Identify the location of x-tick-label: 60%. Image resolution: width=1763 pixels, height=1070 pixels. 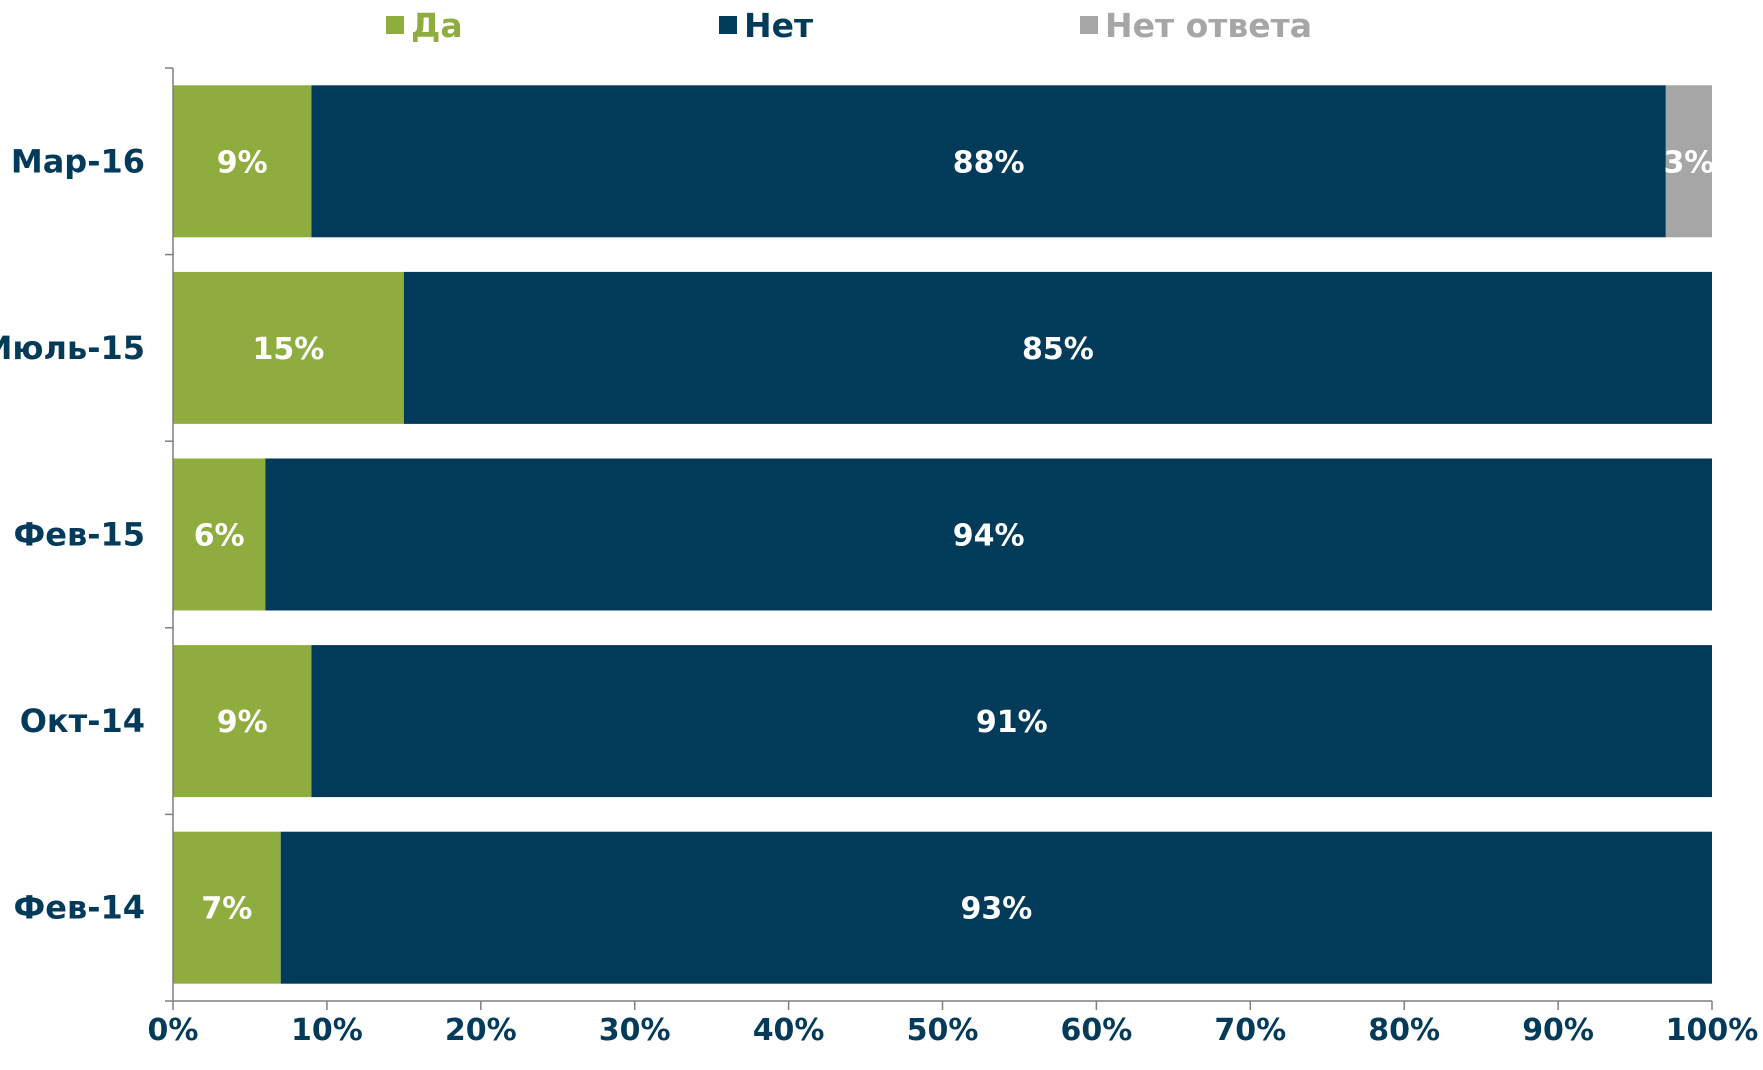
(1096, 1030).